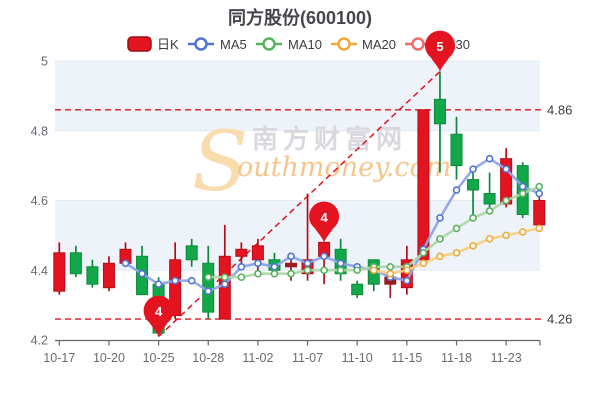 This screenshot has height=400, width=600. I want to click on ma10-marker-icon, so click(269, 44).